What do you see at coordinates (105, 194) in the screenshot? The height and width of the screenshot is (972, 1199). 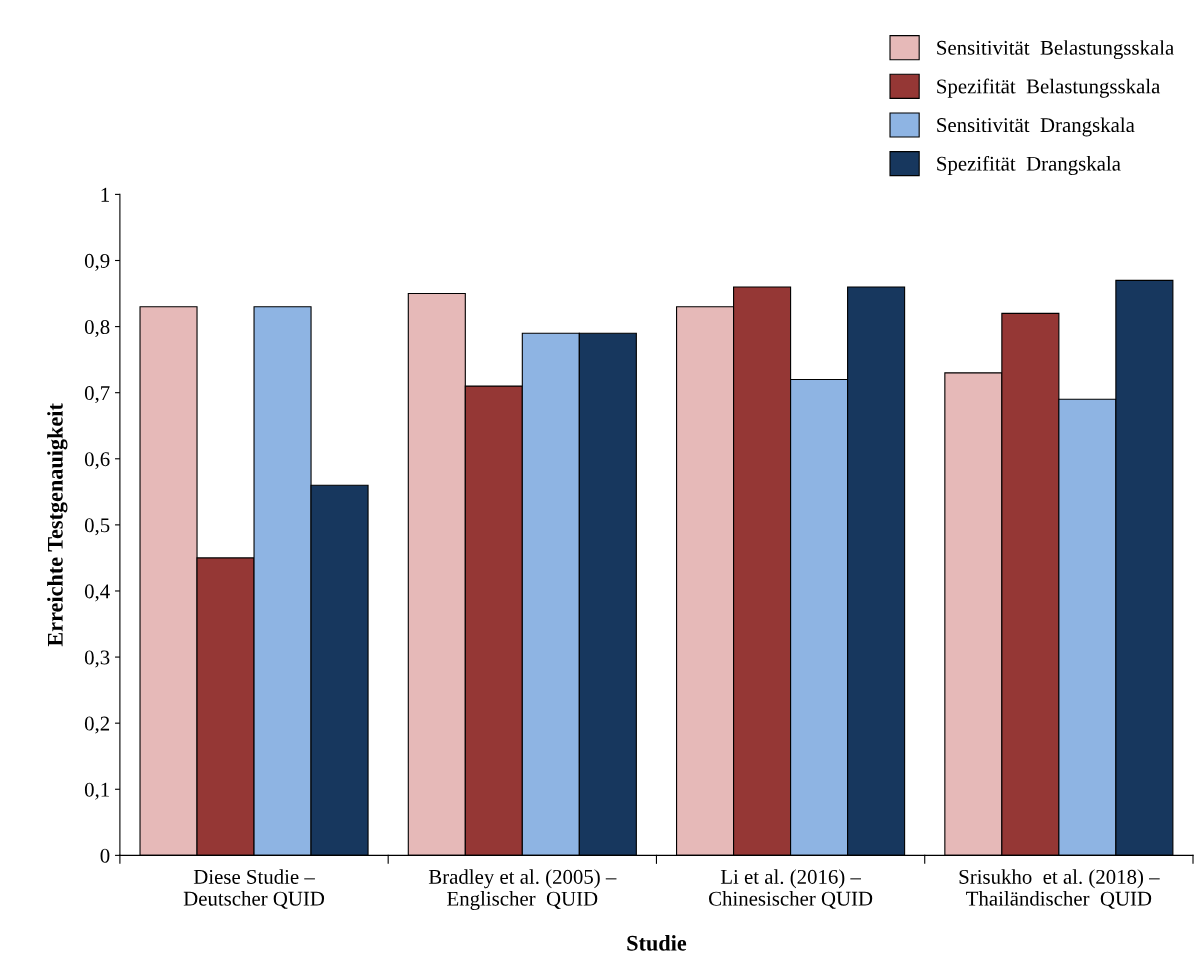 I see `y-tick-label: 1` at bounding box center [105, 194].